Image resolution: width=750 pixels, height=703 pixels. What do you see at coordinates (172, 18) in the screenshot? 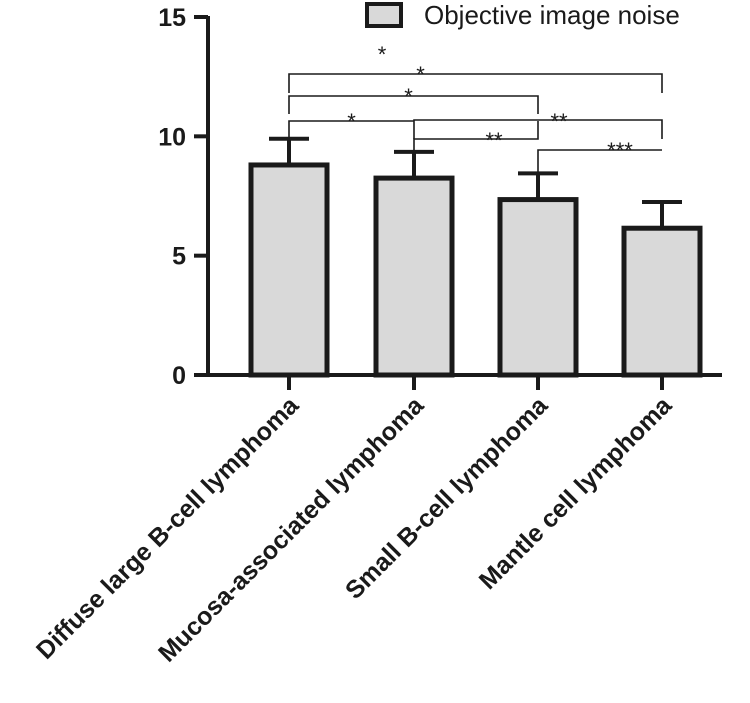
I see `y-tick-label: 15` at bounding box center [172, 18].